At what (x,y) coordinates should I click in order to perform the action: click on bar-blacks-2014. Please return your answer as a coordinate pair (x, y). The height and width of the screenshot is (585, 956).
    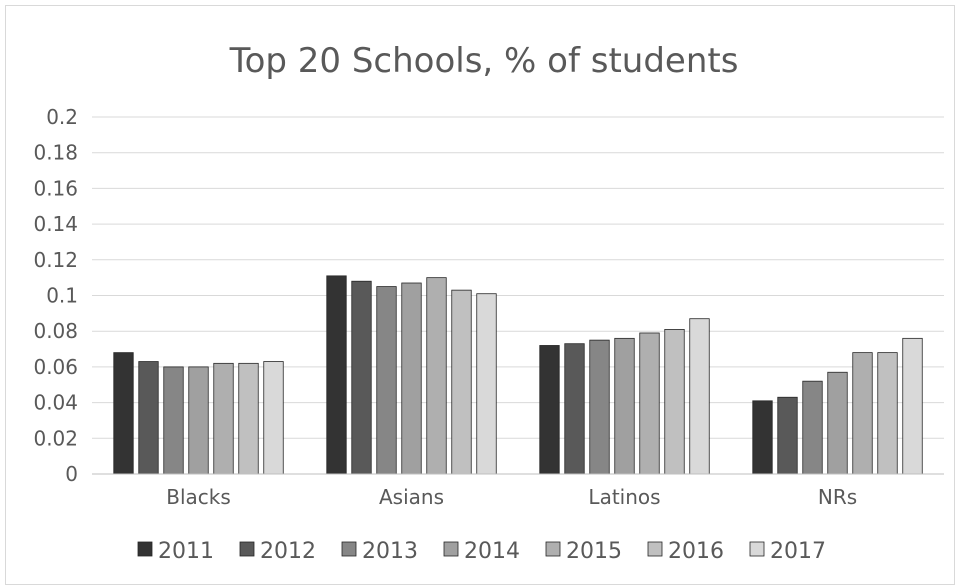
    Looking at the image, I should click on (198, 420).